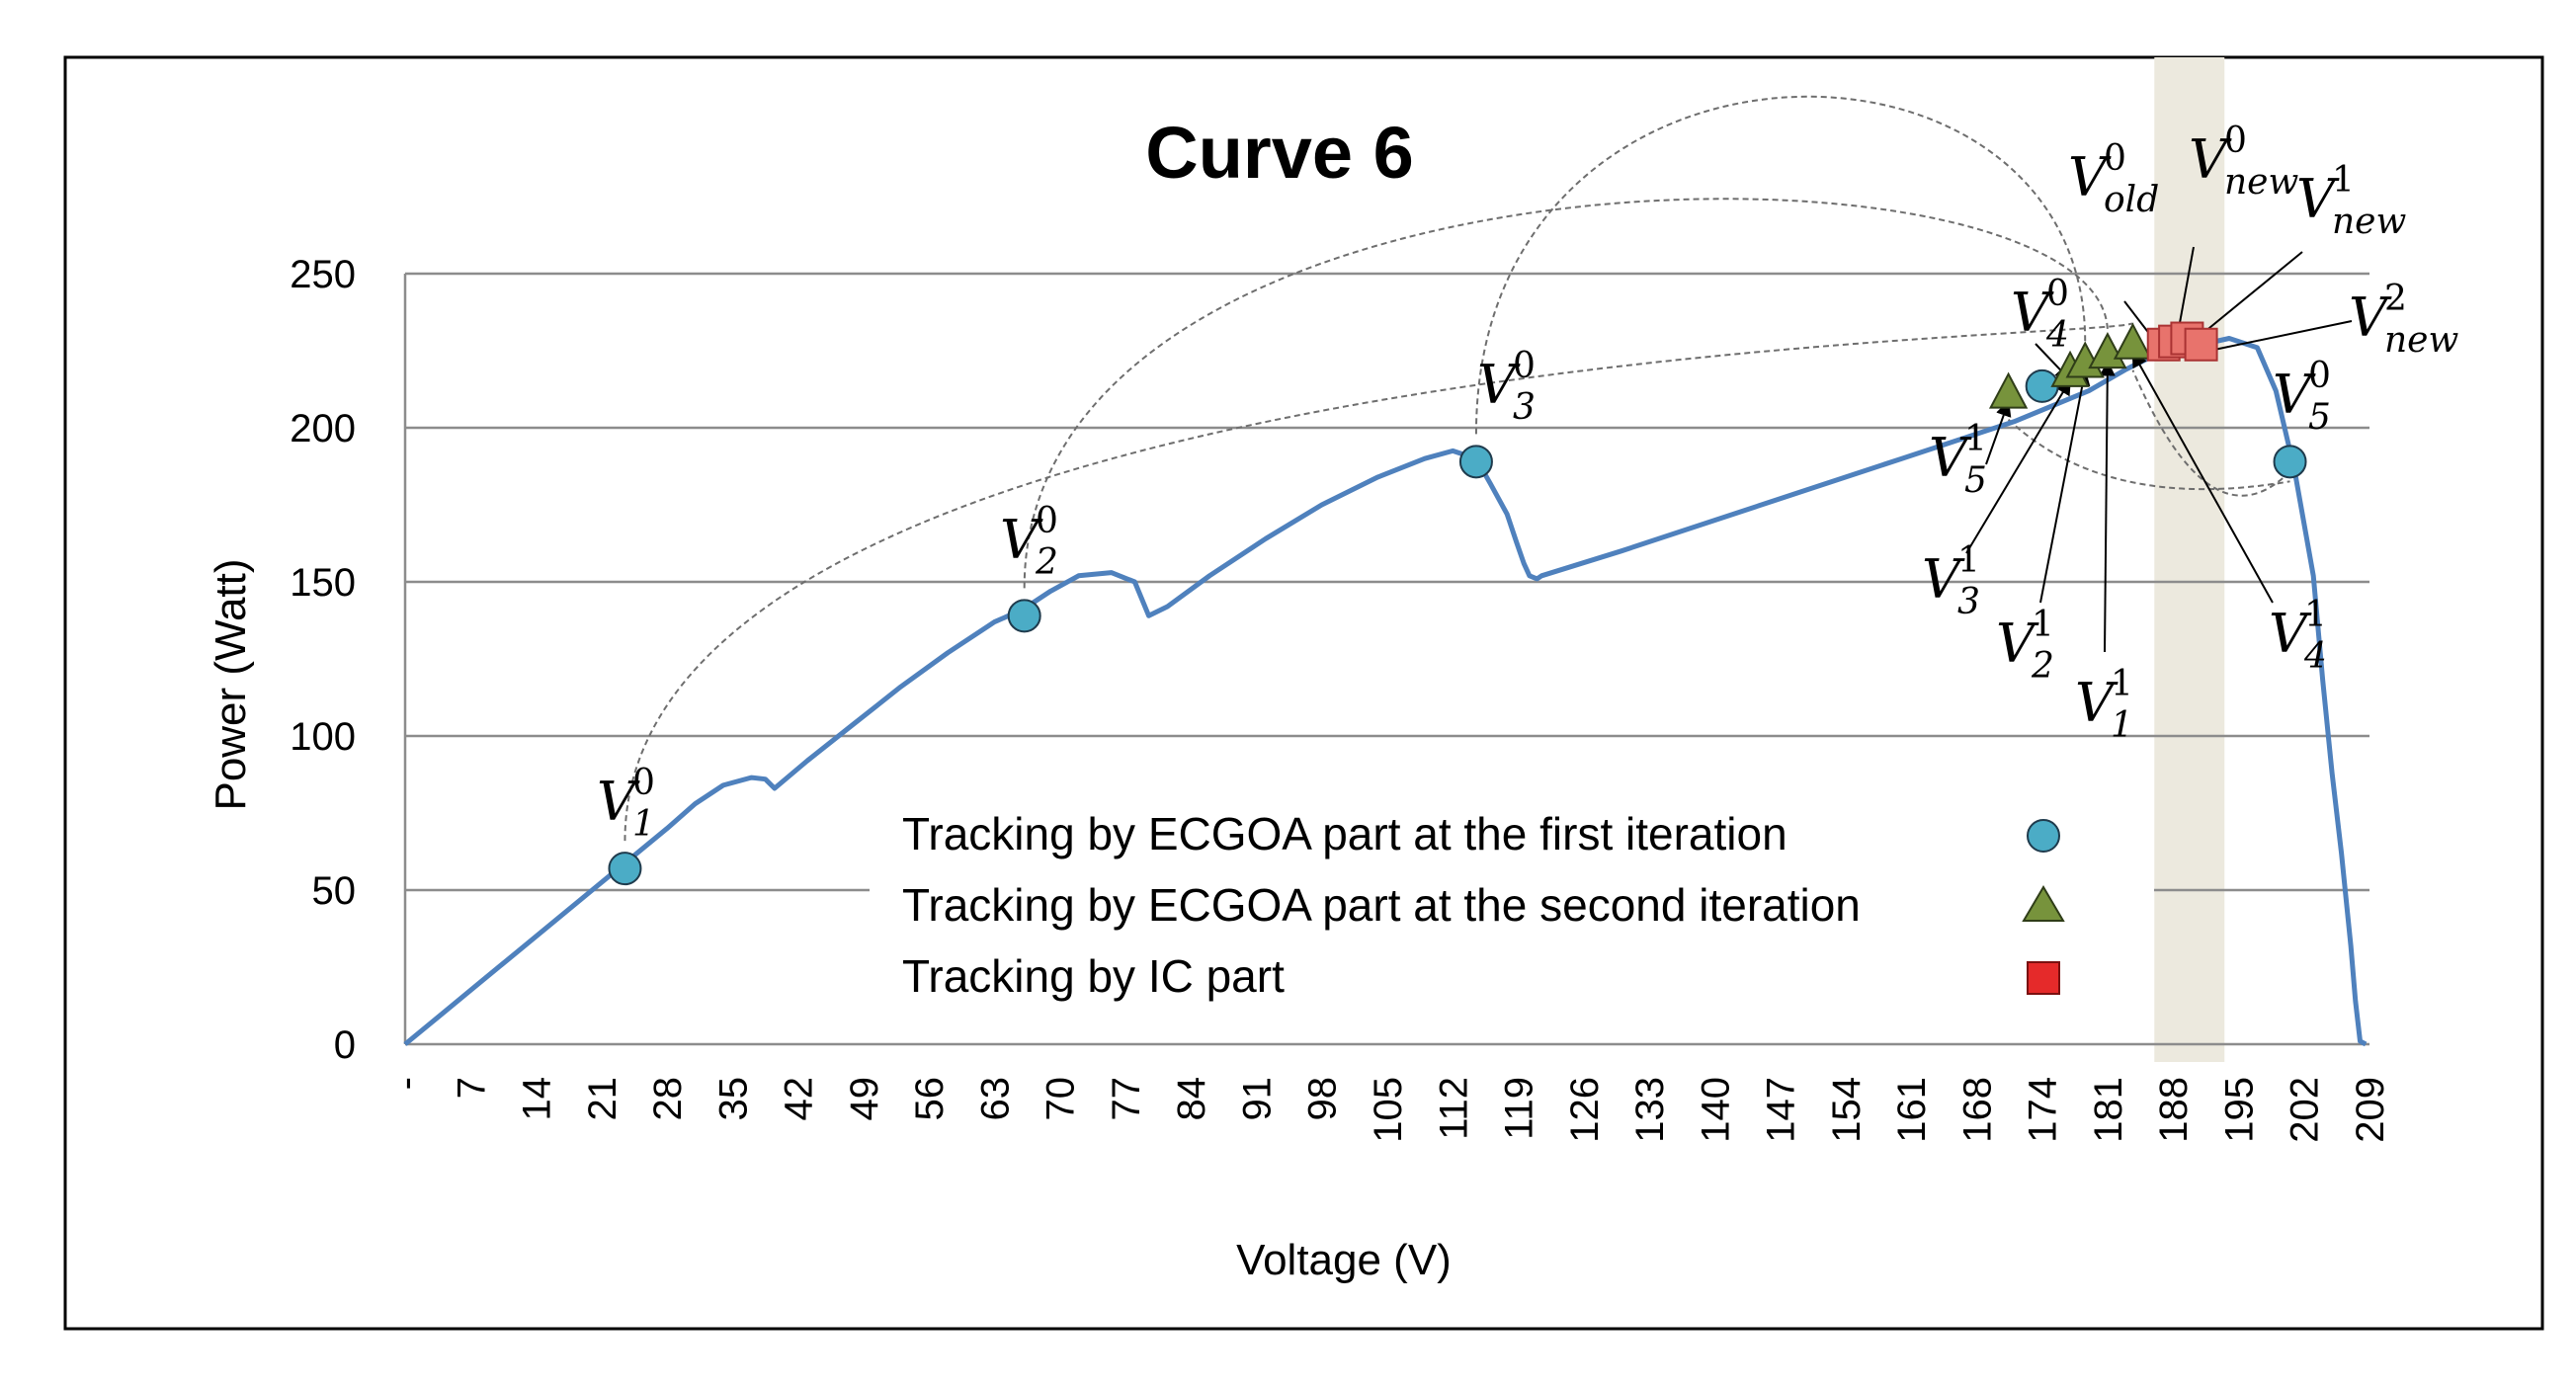  I want to click on annotation-sub: 3, so click(1524, 407).